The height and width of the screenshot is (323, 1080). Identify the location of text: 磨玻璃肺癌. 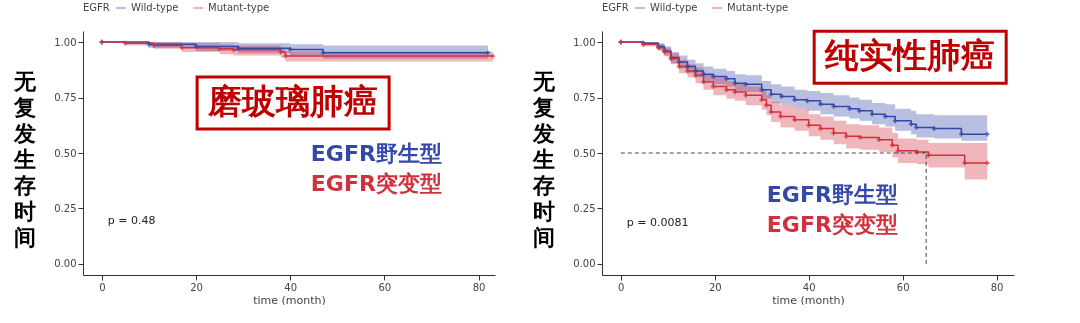
(293, 100).